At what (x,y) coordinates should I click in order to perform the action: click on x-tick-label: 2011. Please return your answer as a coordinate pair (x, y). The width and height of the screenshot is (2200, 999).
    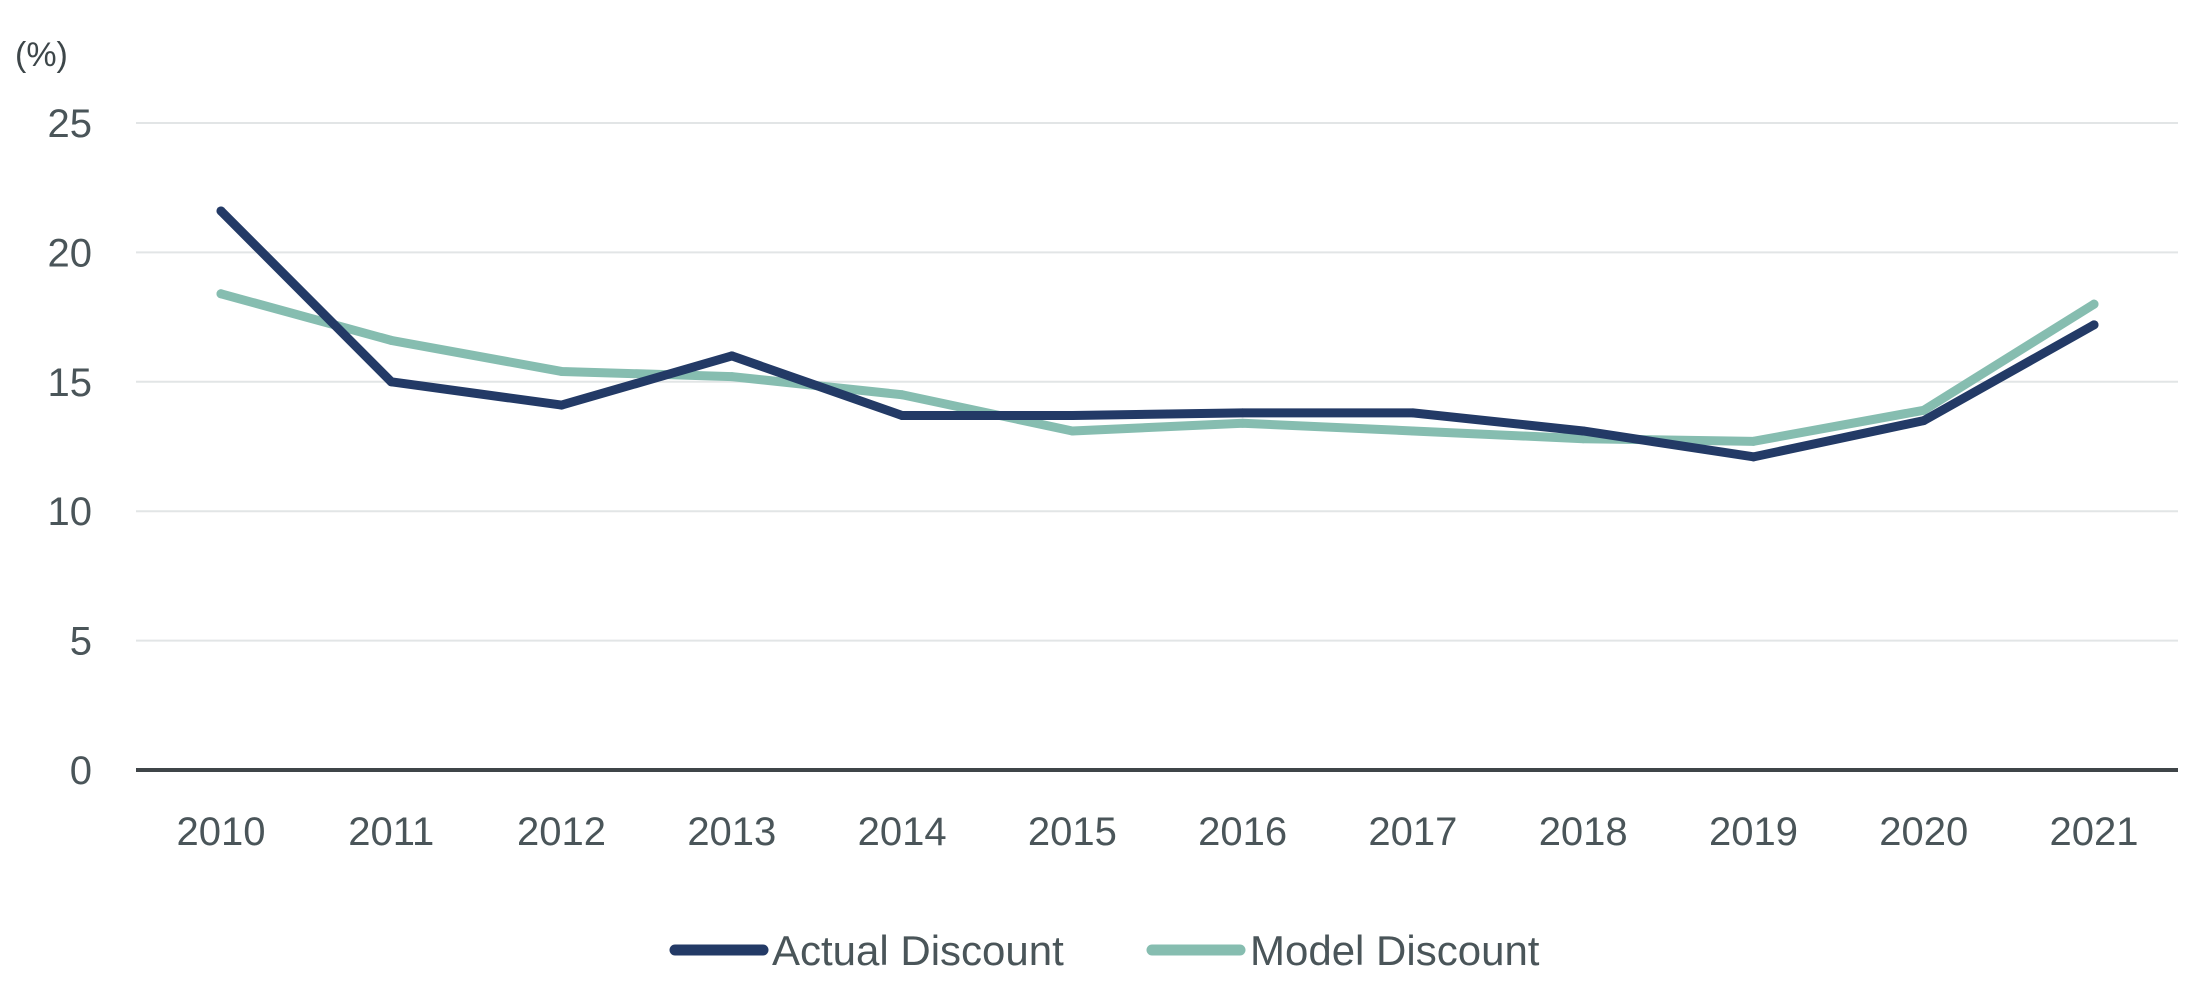
    Looking at the image, I should click on (391, 832).